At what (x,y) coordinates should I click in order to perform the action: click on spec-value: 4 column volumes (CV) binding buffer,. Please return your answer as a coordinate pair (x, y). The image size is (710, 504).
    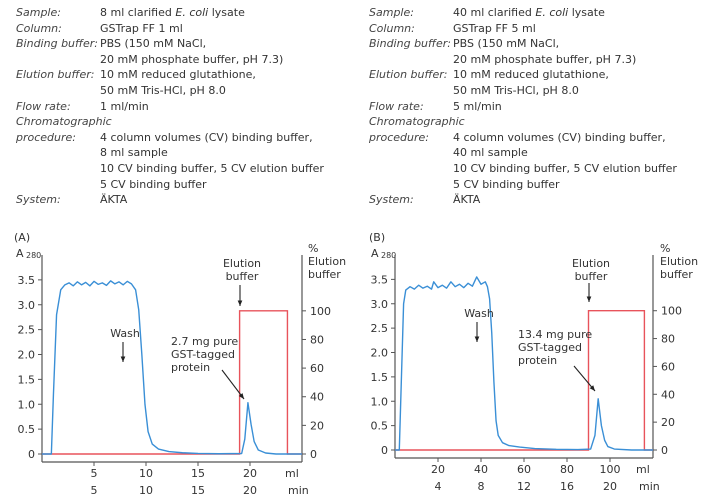
    Looking at the image, I should click on (559, 137).